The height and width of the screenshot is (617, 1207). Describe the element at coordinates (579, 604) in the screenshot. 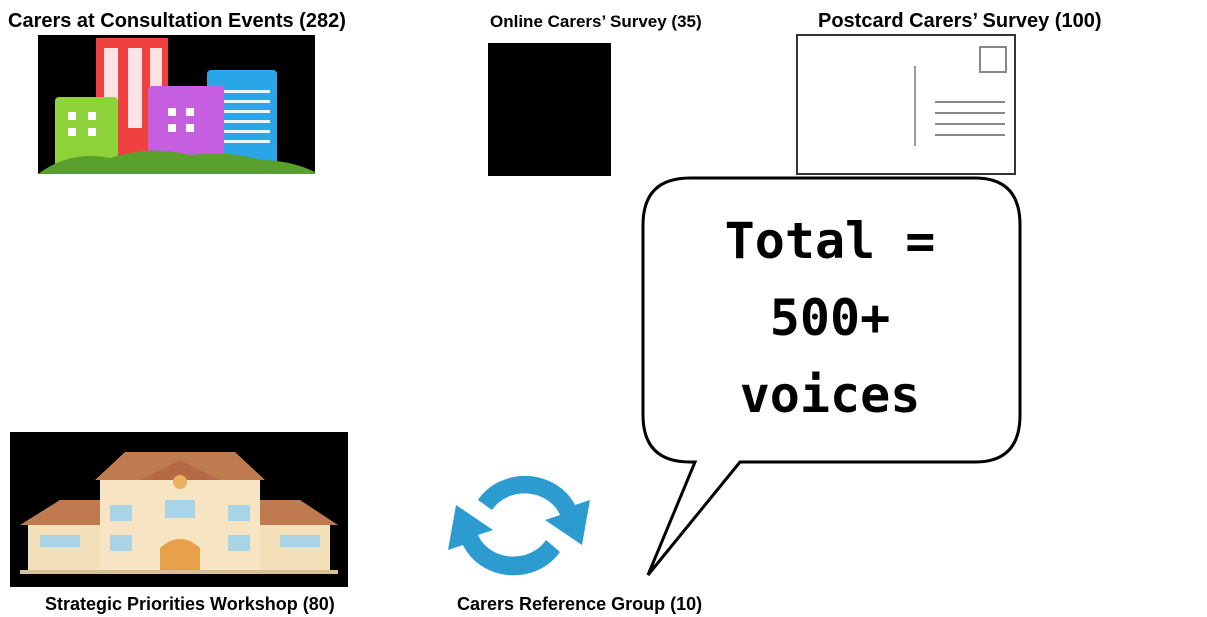

I see `source-label: Carers Reference Group (10)` at that location.